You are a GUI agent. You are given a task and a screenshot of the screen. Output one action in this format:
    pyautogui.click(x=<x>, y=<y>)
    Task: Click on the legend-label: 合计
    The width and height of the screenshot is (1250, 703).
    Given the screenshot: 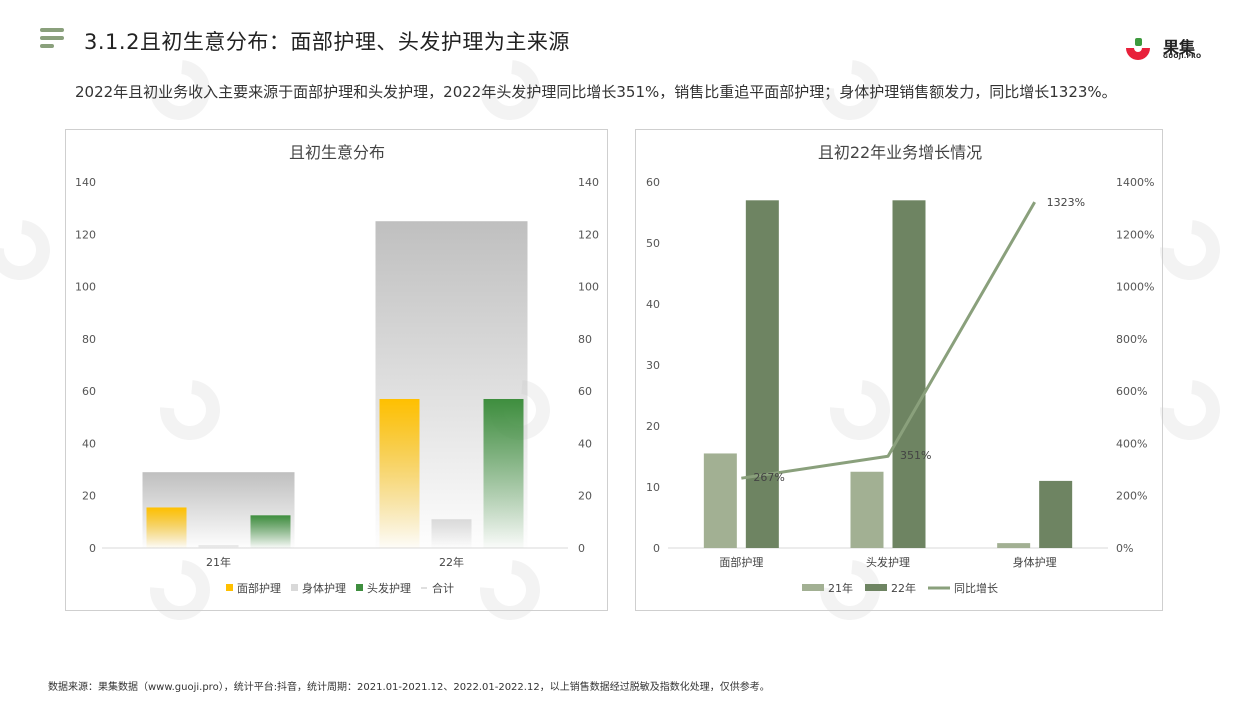 What is the action you would take?
    pyautogui.click(x=443, y=588)
    